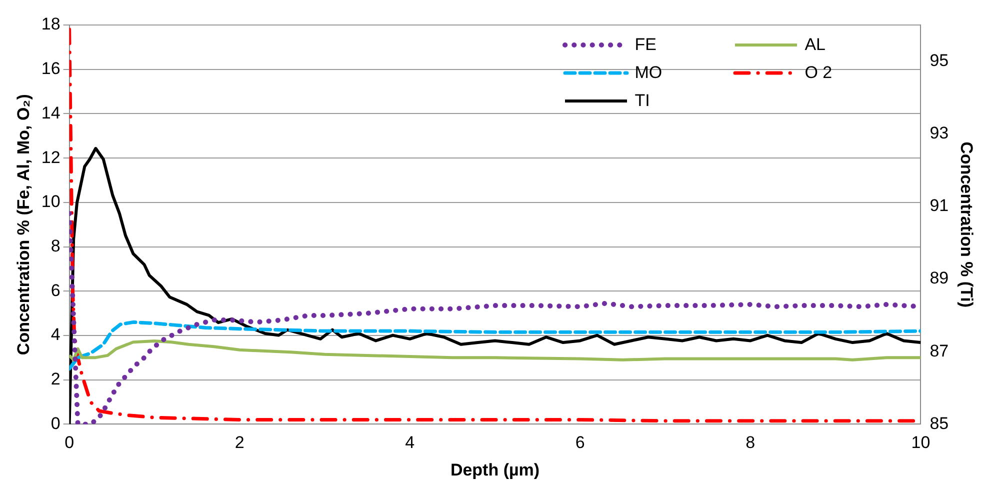  I want to click on y-tick-label: 16, so click(50, 68).